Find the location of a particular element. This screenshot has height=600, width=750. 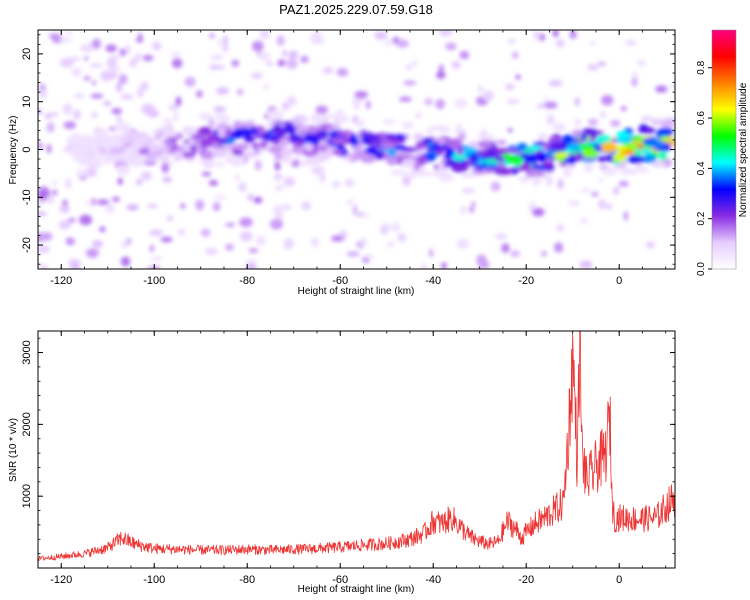

x-tick-label: -80 is located at coordinates (247, 281).